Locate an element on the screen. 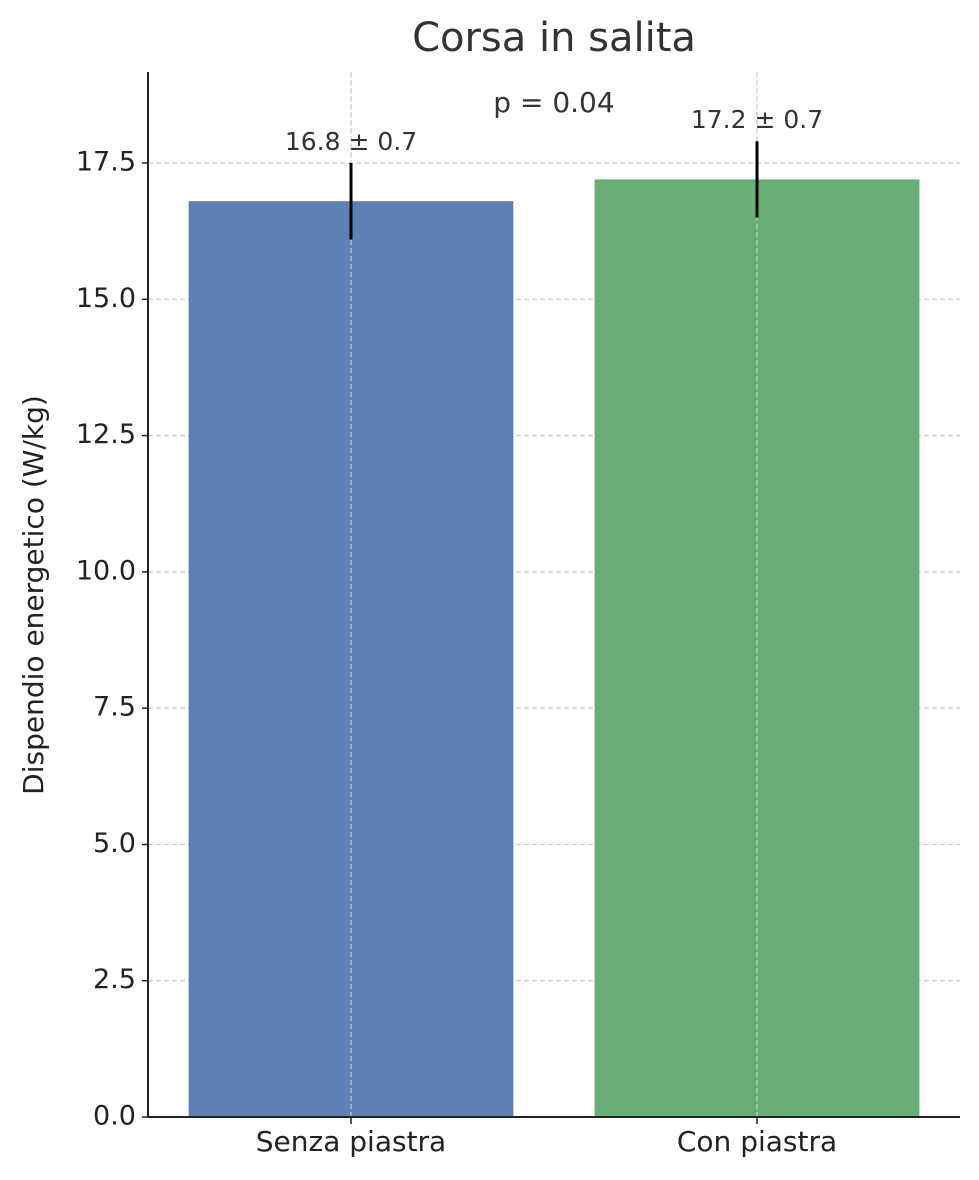 The height and width of the screenshot is (1180, 979). y-tick-label: 2.5 is located at coordinates (114, 979).